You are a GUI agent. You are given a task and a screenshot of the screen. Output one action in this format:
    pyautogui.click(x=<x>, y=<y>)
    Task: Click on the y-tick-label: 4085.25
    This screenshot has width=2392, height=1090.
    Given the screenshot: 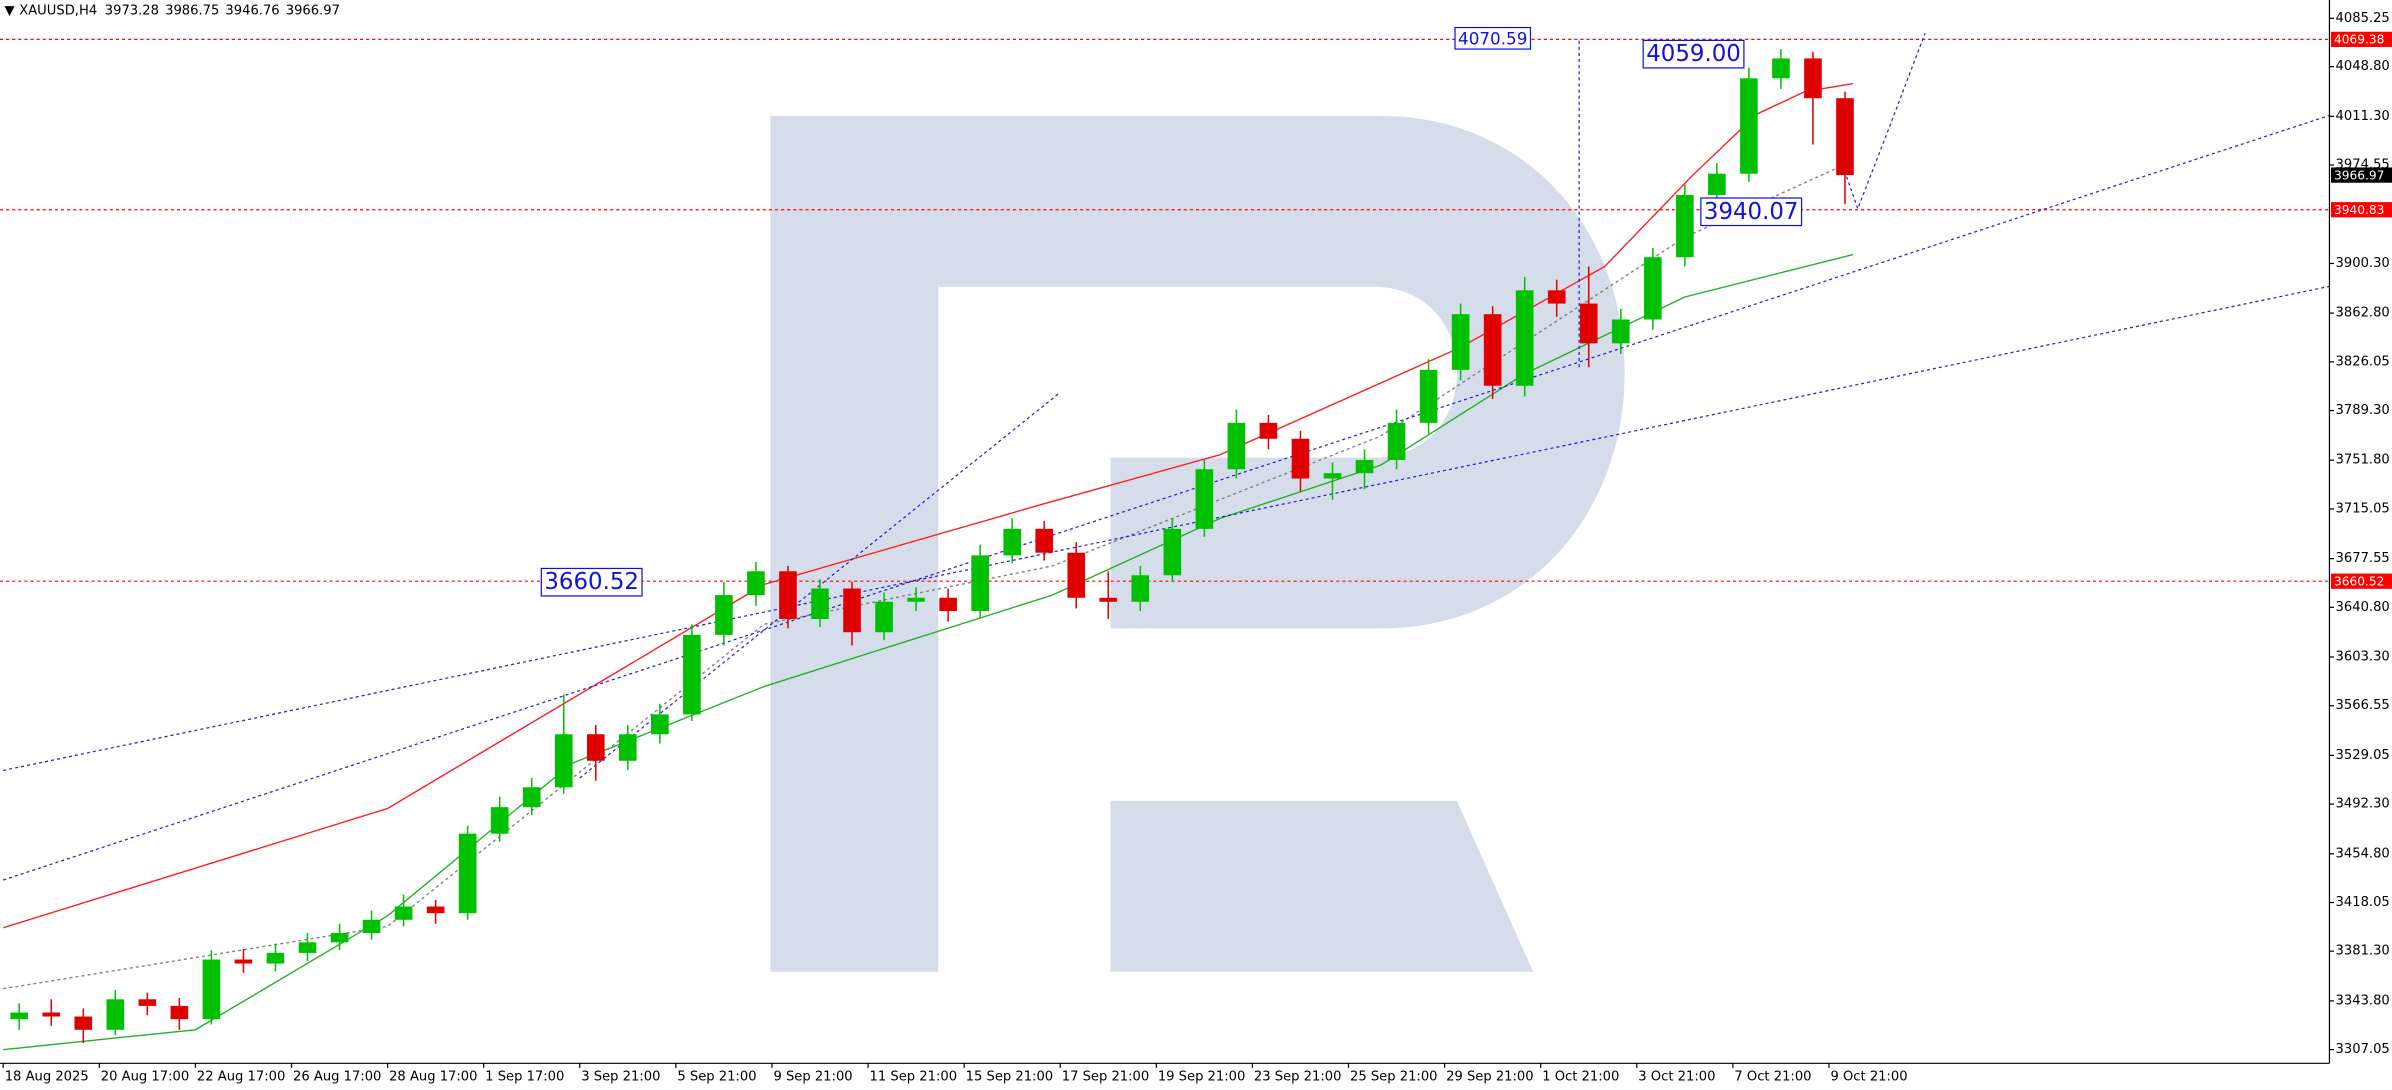 What is the action you would take?
    pyautogui.click(x=2363, y=18)
    